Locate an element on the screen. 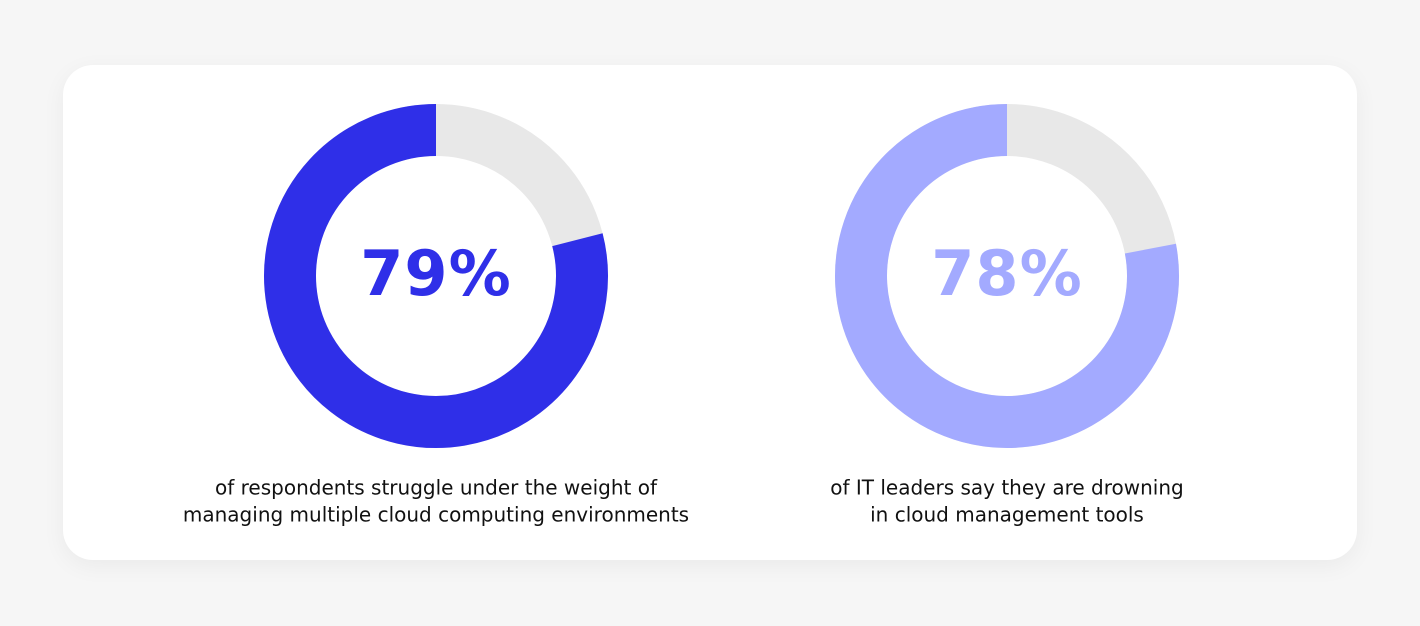  center-value: 79% is located at coordinates (435, 273).